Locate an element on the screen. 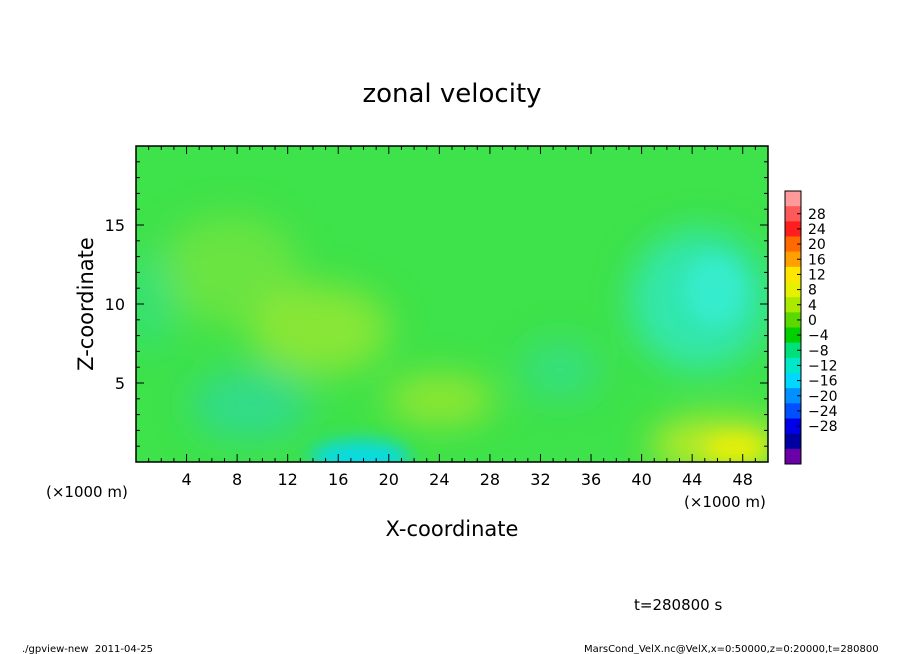 Image resolution: width=904 pixels, height=654 pixels. x-tick-label: 20 is located at coordinates (389, 479).